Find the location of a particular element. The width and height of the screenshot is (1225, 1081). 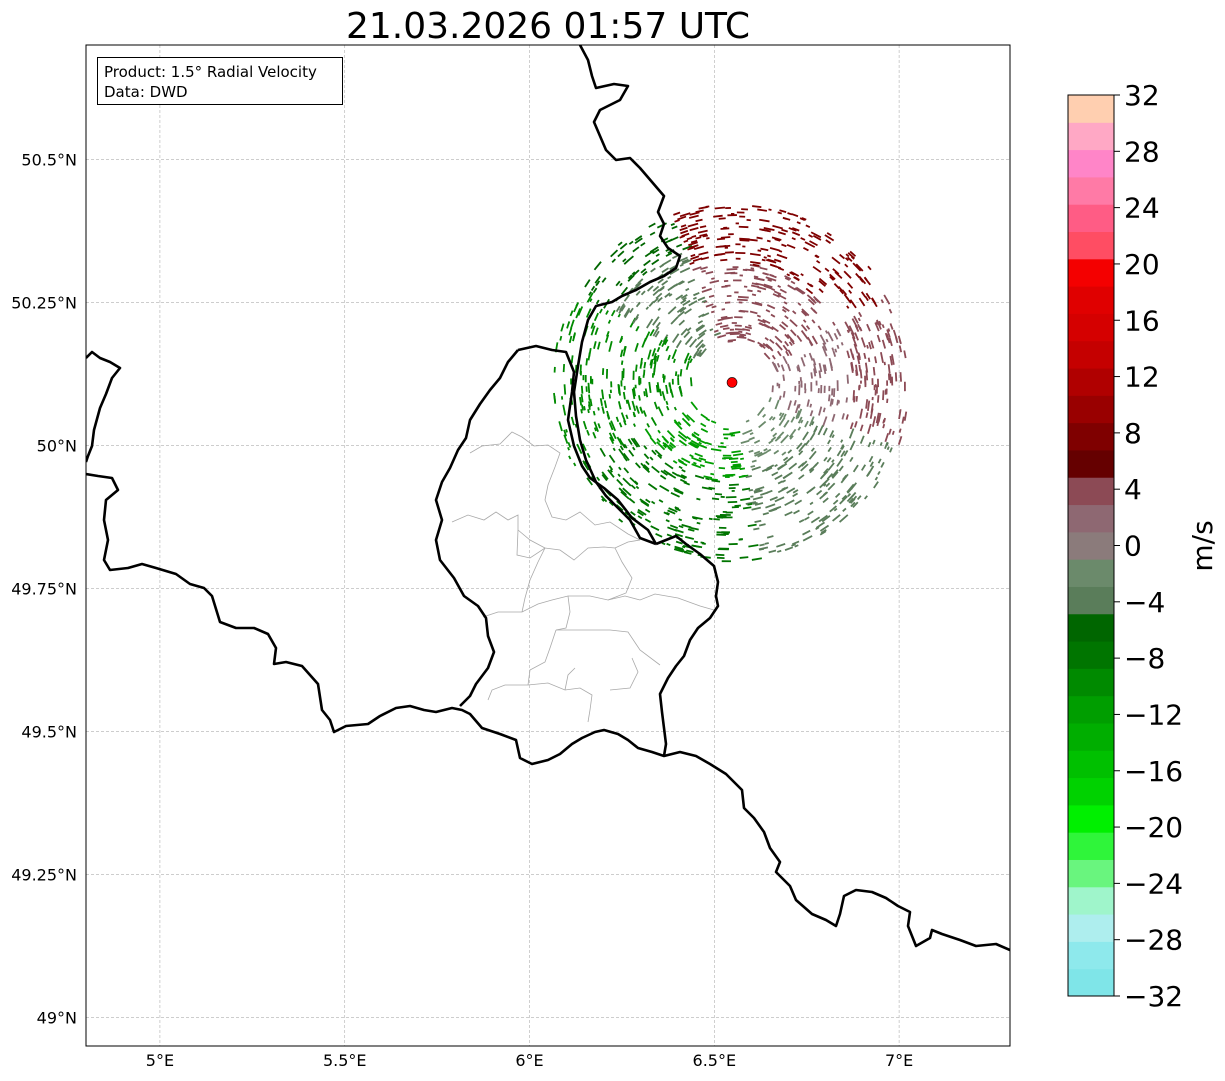

radar-site-marker is located at coordinates (732, 382).